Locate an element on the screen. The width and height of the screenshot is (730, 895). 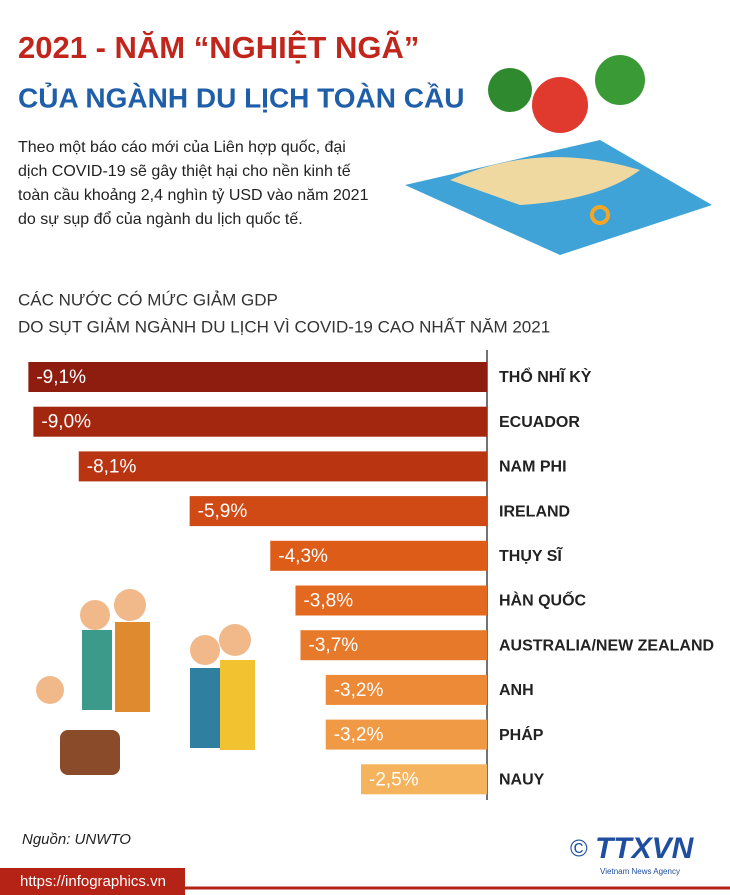
category-label: AUSTRALIA/NEW ZEALAND is located at coordinates (606, 645).